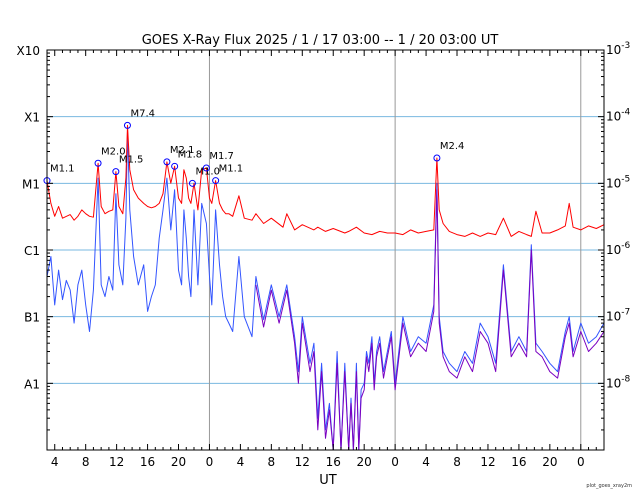 This screenshot has height=504, width=640. I want to click on y-tick-label-left: B1, so click(32, 318).